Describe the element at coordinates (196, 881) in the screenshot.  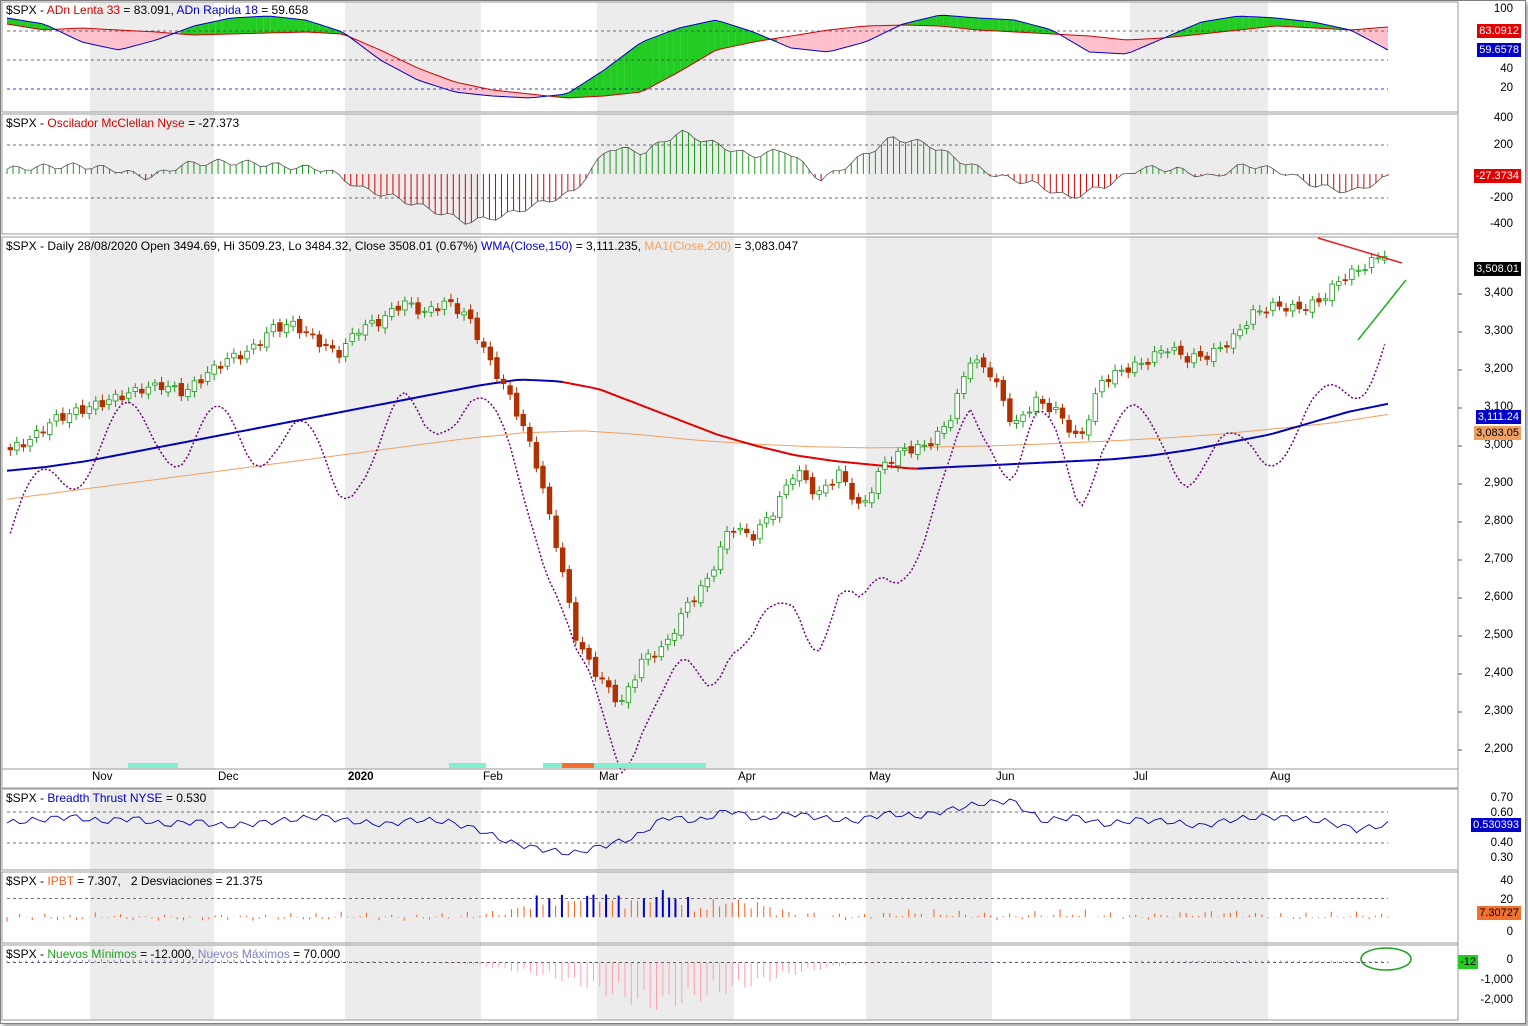
I see `ipbt-dev-label: 2 Desviaciones = 21.375` at that location.